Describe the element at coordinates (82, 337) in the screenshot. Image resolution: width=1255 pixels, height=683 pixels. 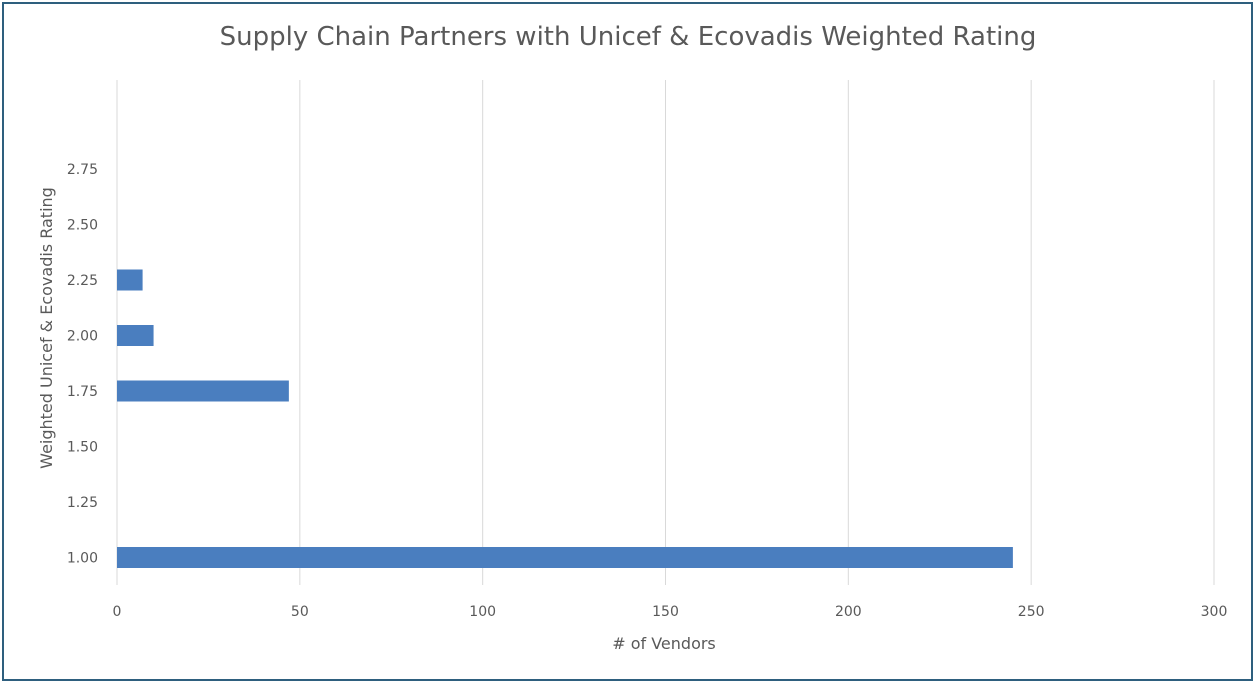
I see `y-tick-label: 2.00` at that location.